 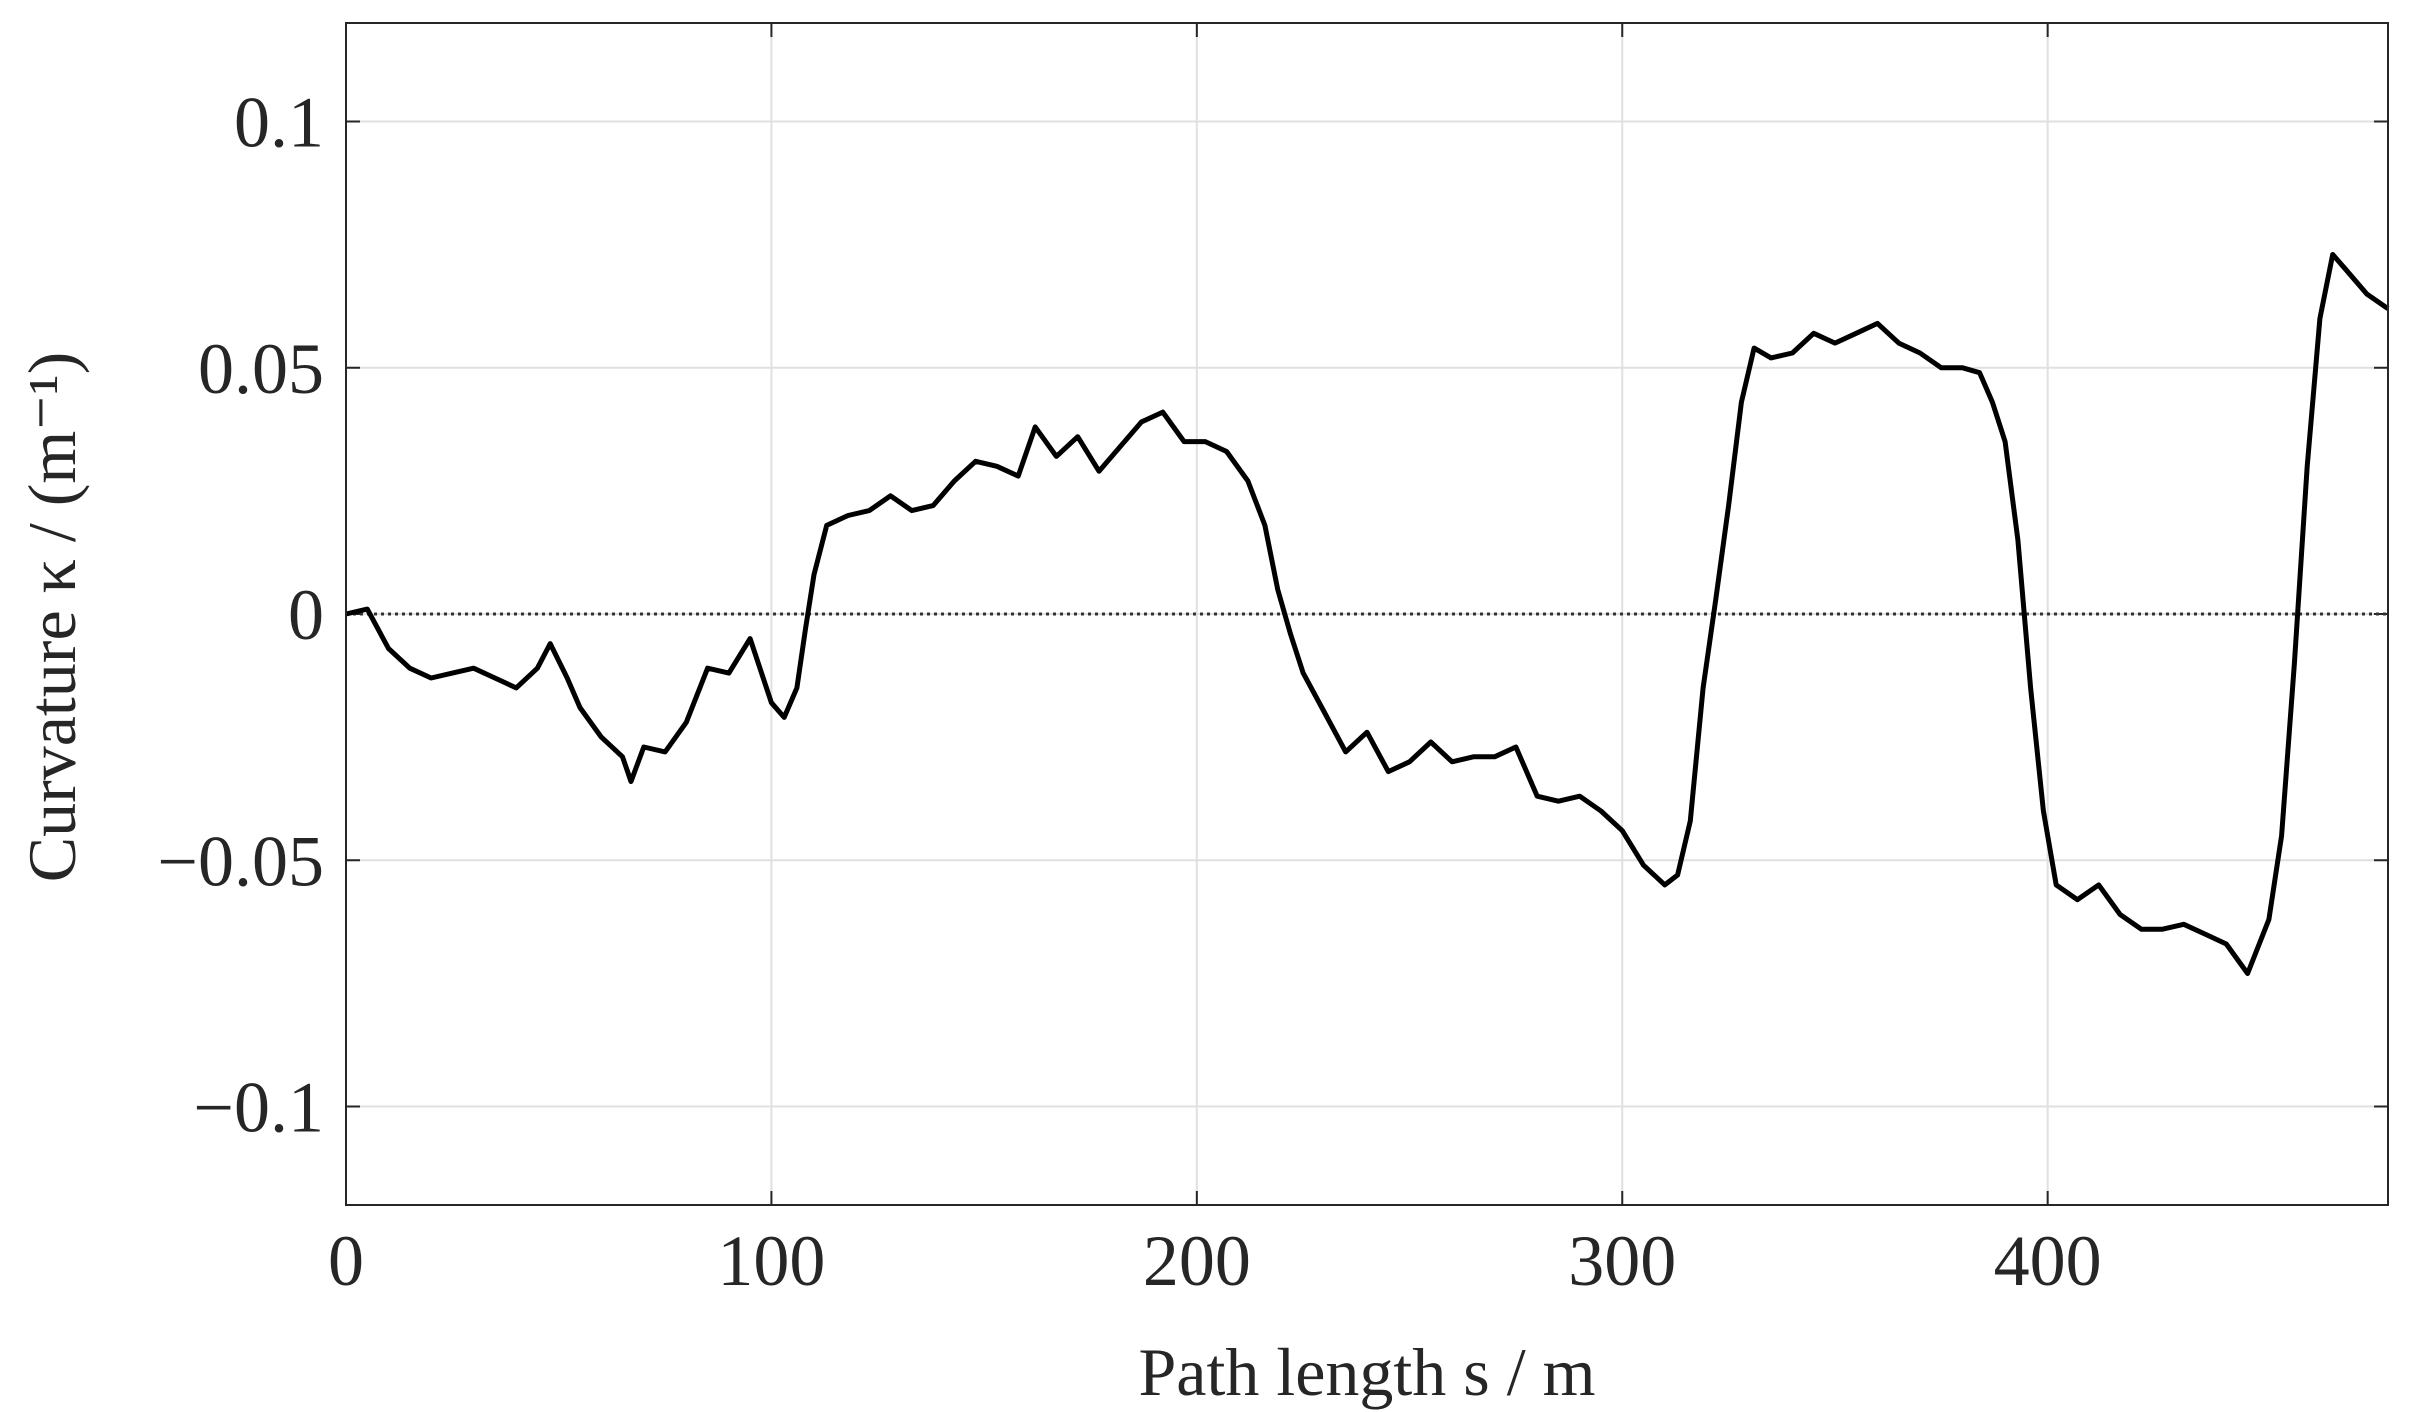 I want to click on y-tick-label: −0.05, so click(x=240, y=861).